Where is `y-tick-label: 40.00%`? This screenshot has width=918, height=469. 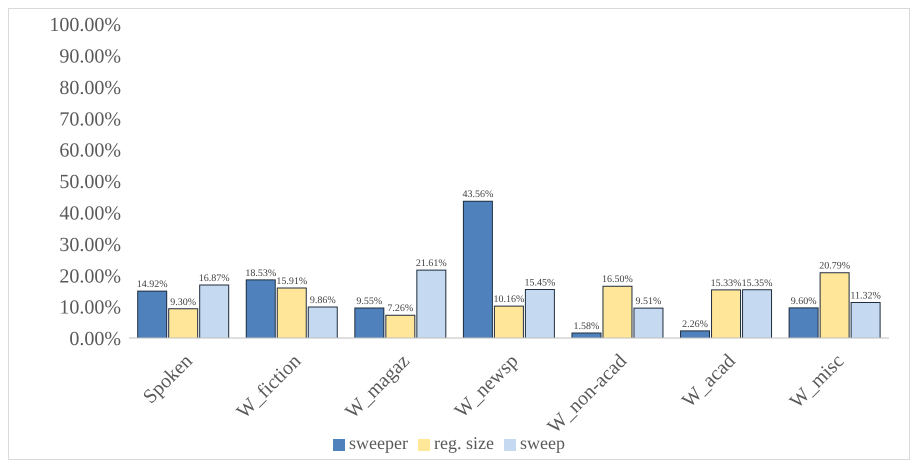
y-tick-label: 40.00% is located at coordinates (90, 213).